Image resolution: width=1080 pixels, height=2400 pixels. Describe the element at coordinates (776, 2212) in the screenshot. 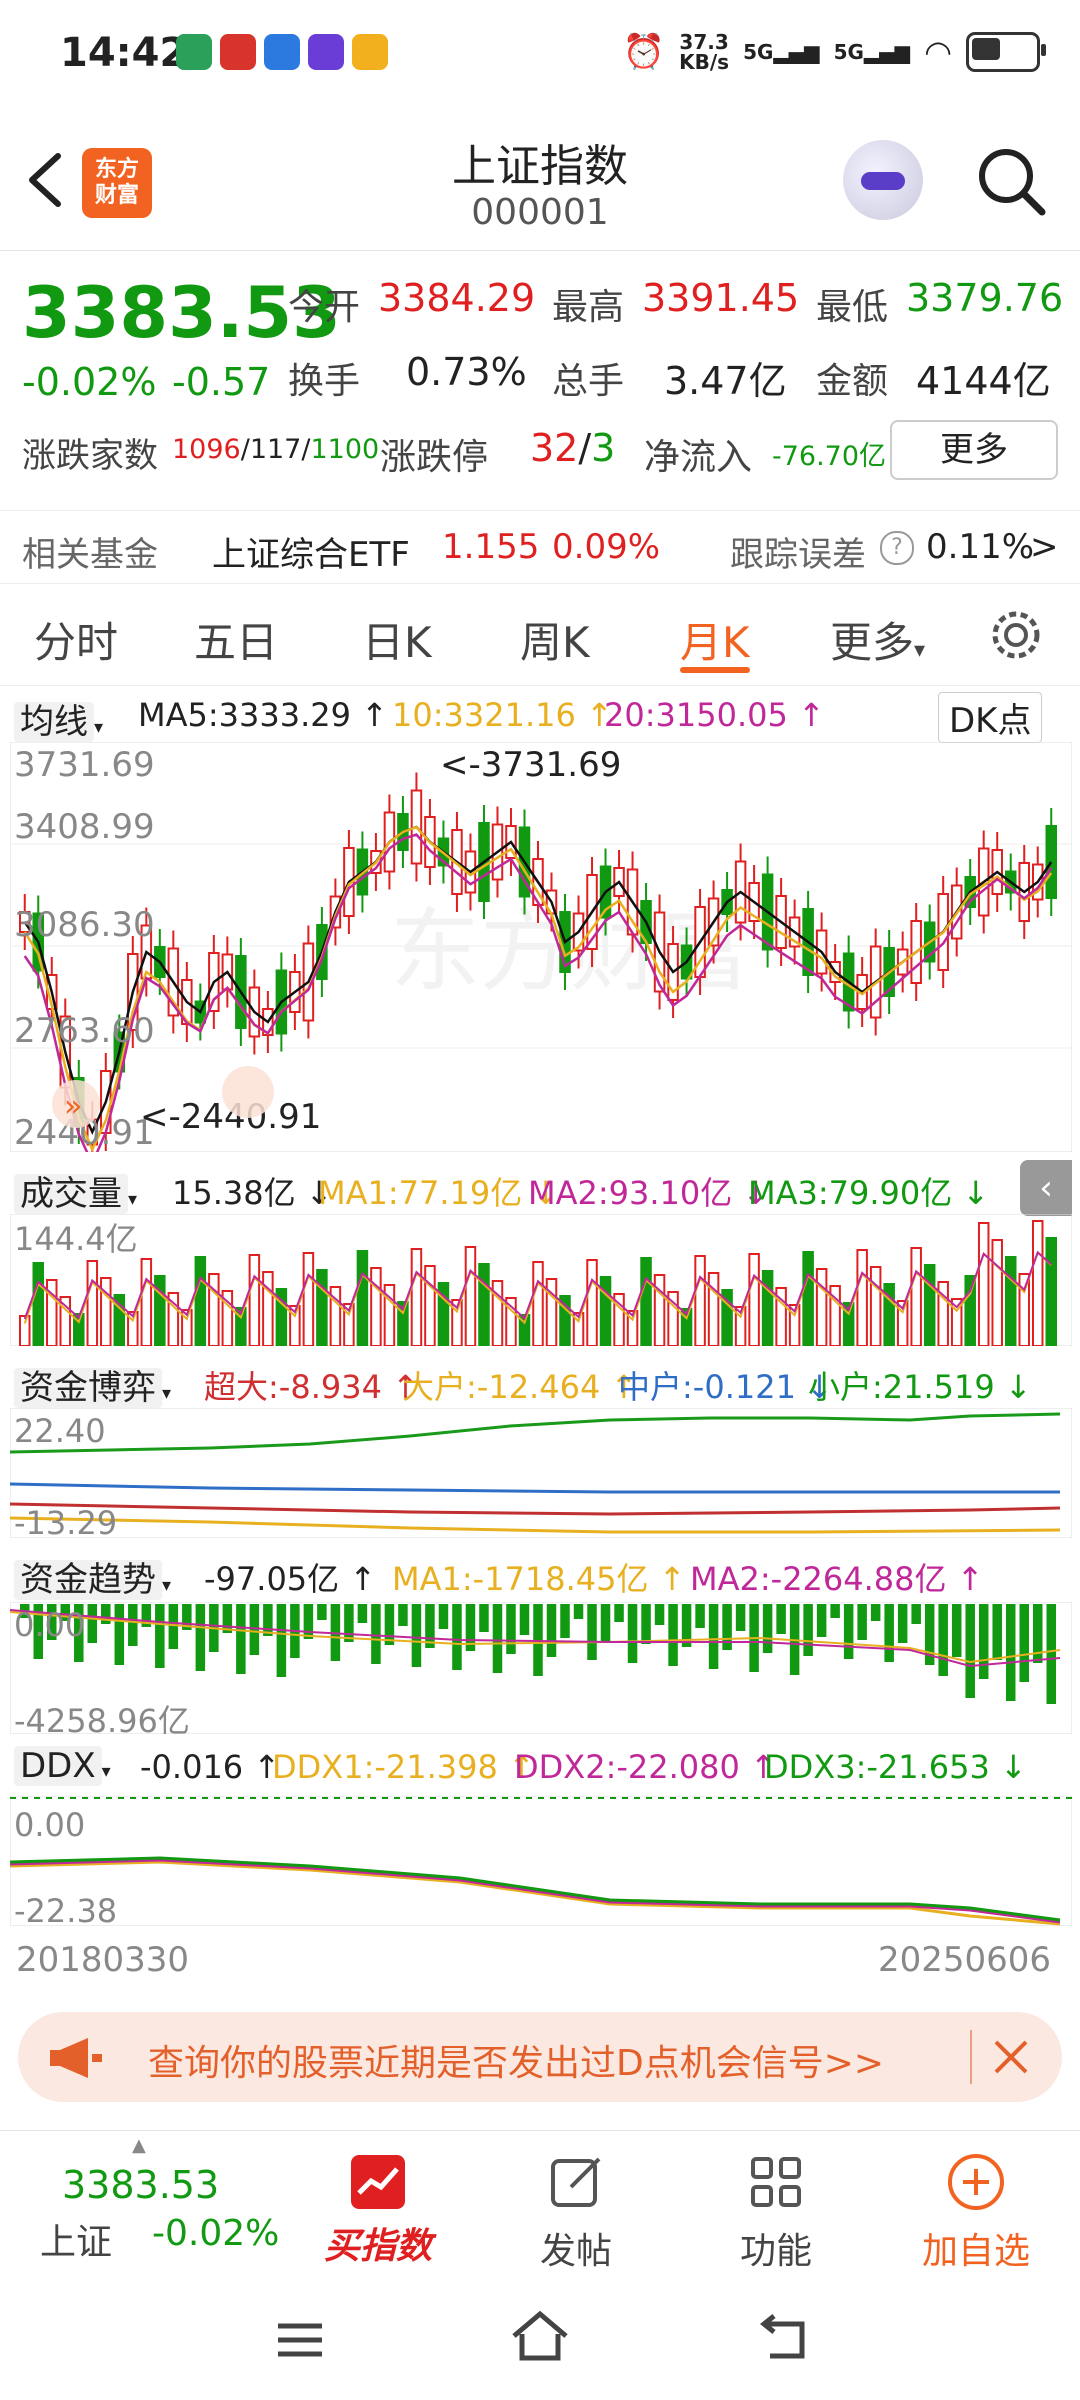

I see `function-button: 功能` at that location.